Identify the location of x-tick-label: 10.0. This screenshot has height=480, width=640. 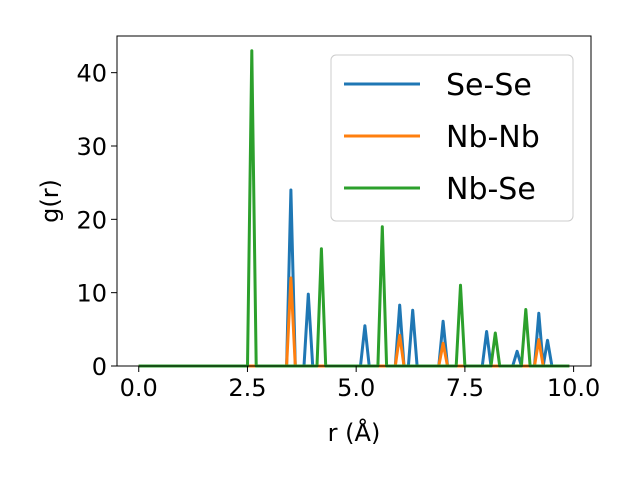
(573, 388).